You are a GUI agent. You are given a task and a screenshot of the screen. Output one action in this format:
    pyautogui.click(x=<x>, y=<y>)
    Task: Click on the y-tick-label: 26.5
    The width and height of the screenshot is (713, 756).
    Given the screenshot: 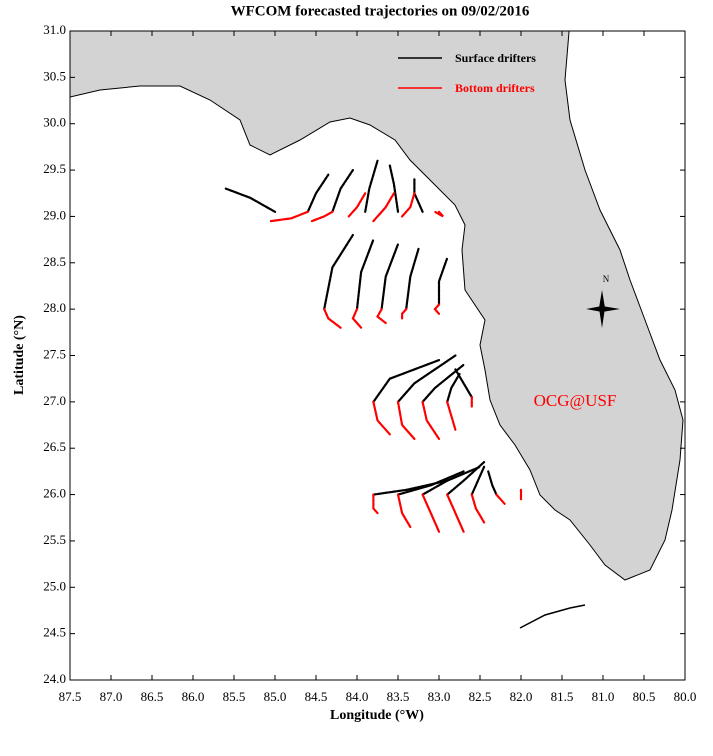 What is the action you would take?
    pyautogui.click(x=54, y=446)
    